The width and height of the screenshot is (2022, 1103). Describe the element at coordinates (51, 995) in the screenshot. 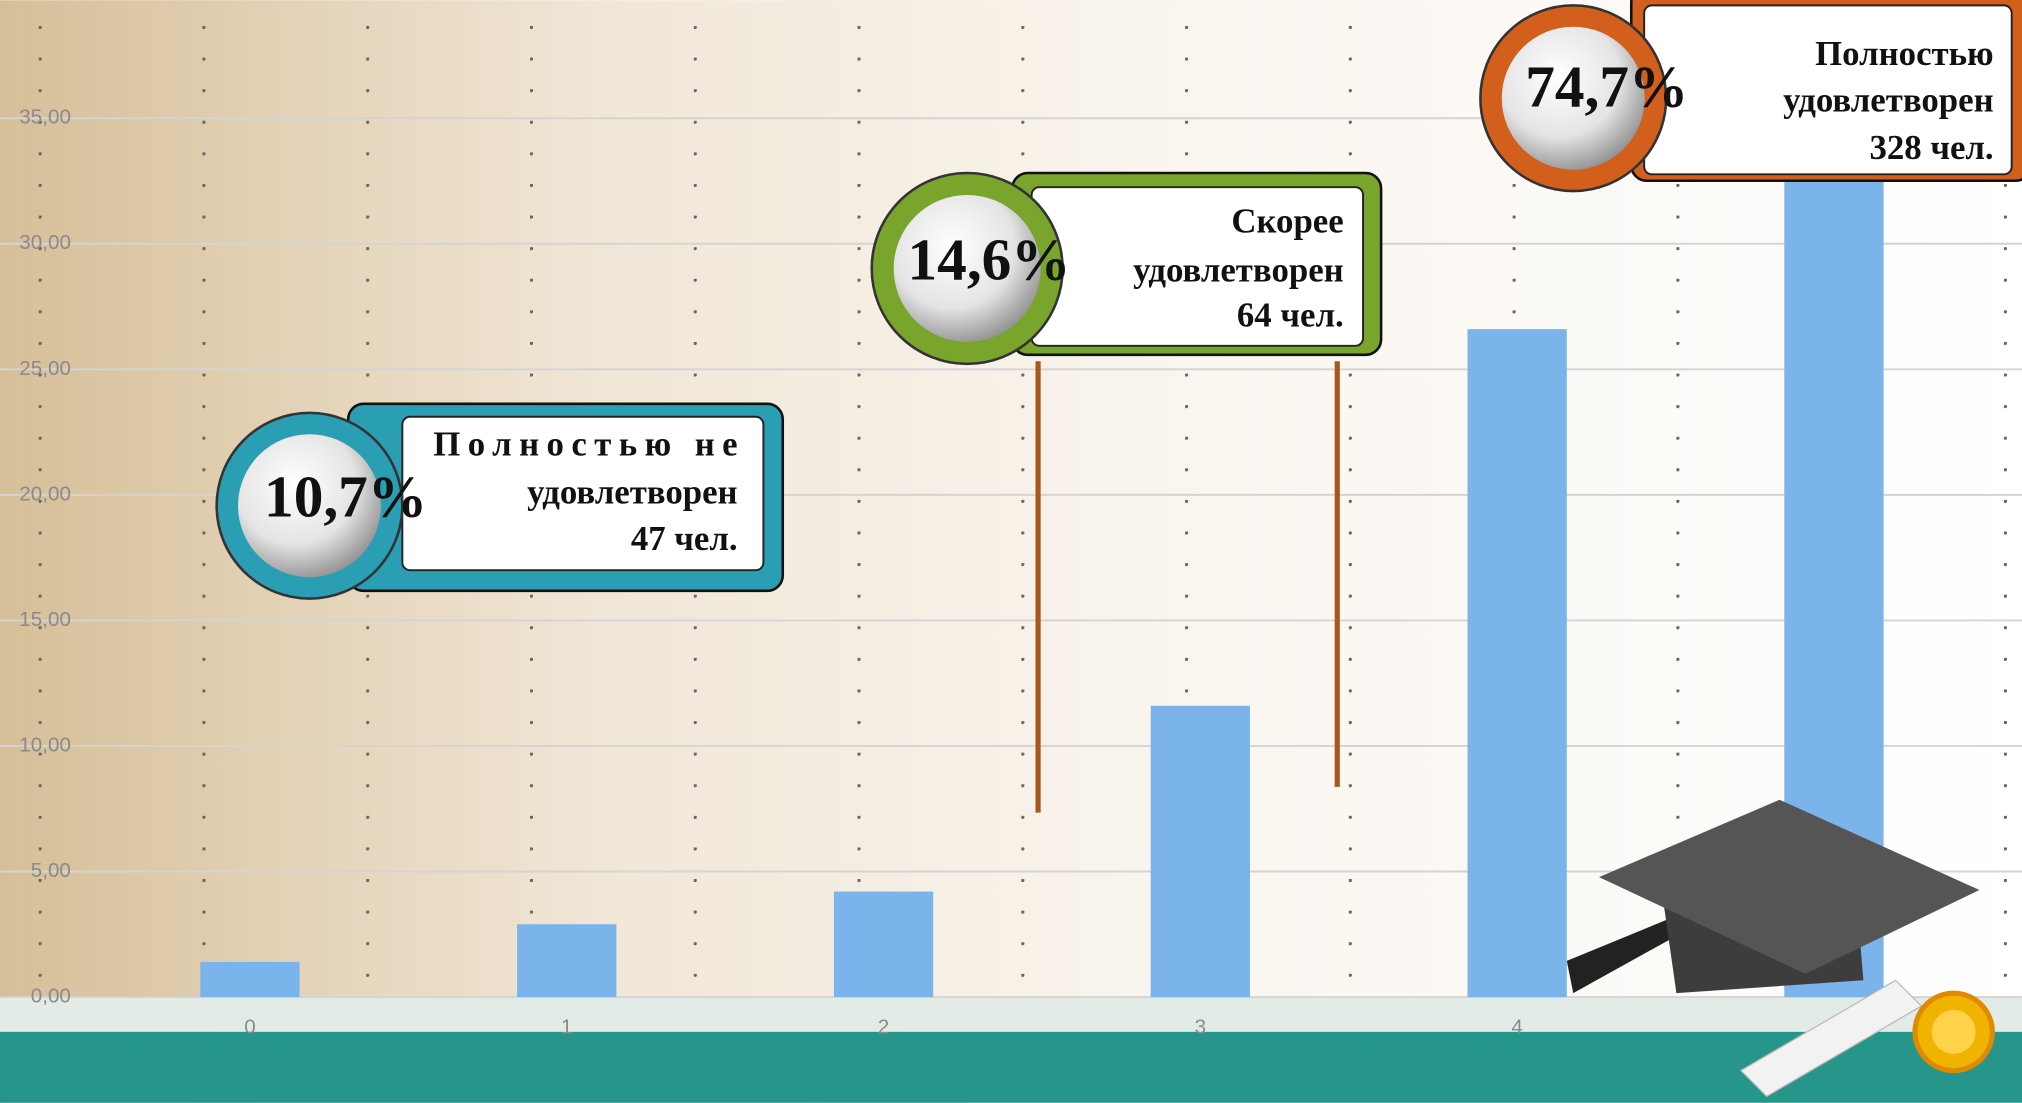

I see `y-tick-label: 0,00` at that location.